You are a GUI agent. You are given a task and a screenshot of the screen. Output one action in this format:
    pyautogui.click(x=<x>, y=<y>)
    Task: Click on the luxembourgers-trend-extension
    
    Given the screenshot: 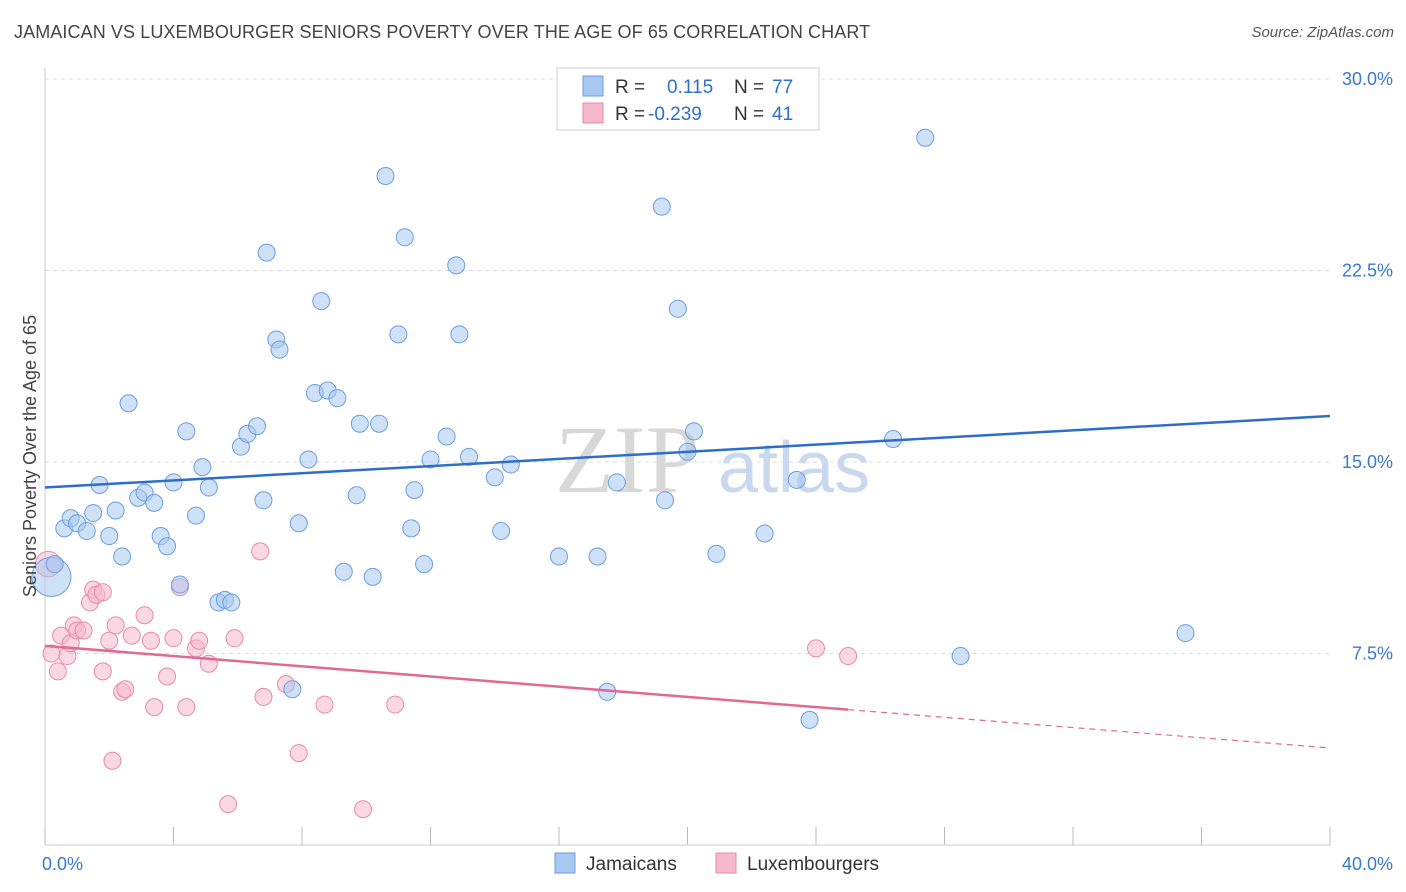 What is the action you would take?
    pyautogui.click(x=1089, y=729)
    